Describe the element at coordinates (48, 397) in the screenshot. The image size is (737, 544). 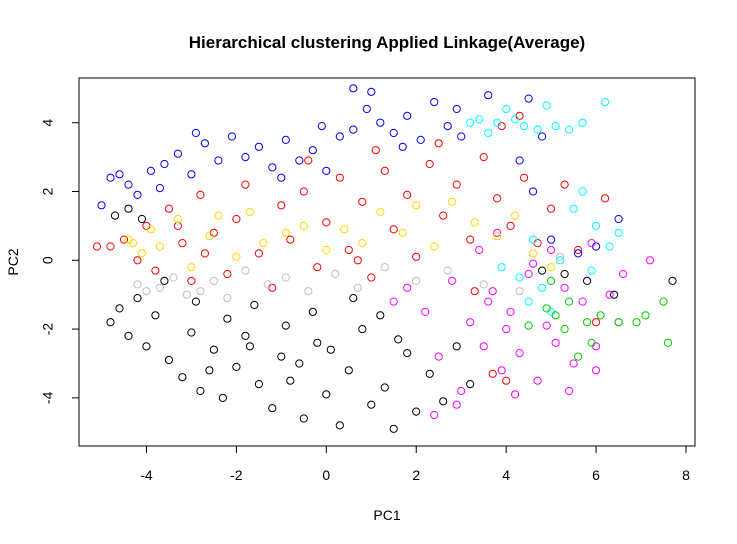
I see `y-tick-label: -4` at that location.